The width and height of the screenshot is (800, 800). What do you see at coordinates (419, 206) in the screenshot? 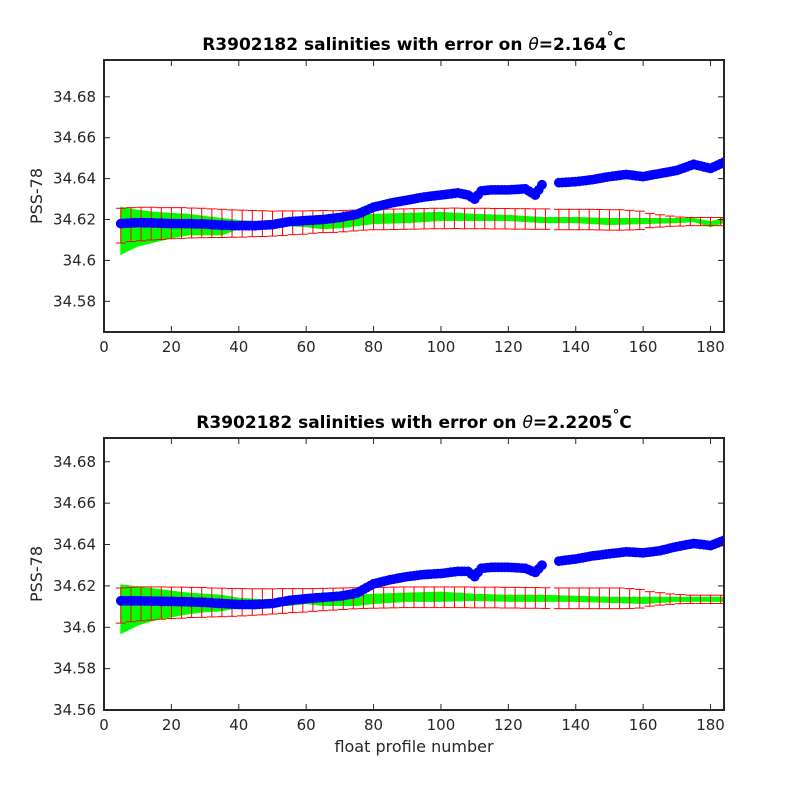
I see `chart-1-data-layer` at bounding box center [419, 206].